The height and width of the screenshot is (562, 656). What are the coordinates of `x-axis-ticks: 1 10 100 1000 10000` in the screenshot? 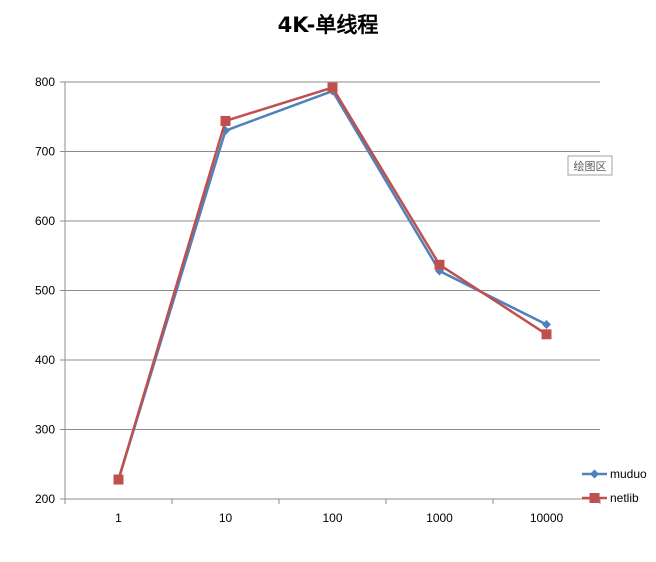 It's located at (332, 512).